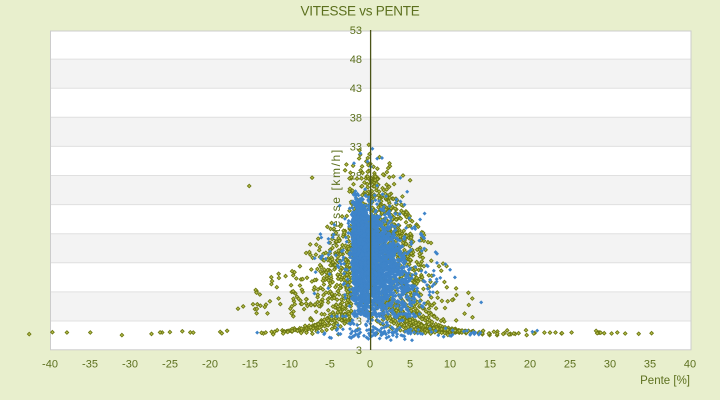  What do you see at coordinates (356, 147) in the screenshot?
I see `svg-text: 33` at bounding box center [356, 147].